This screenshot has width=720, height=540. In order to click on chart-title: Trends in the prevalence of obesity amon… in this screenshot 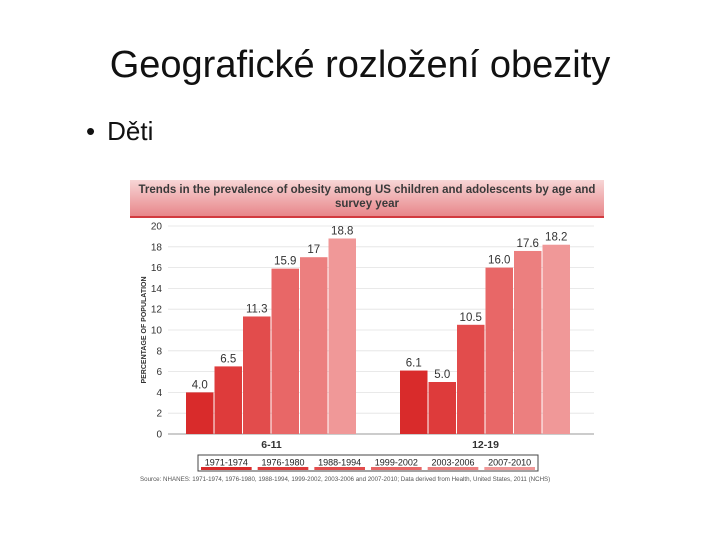, I will do `click(367, 197)`.